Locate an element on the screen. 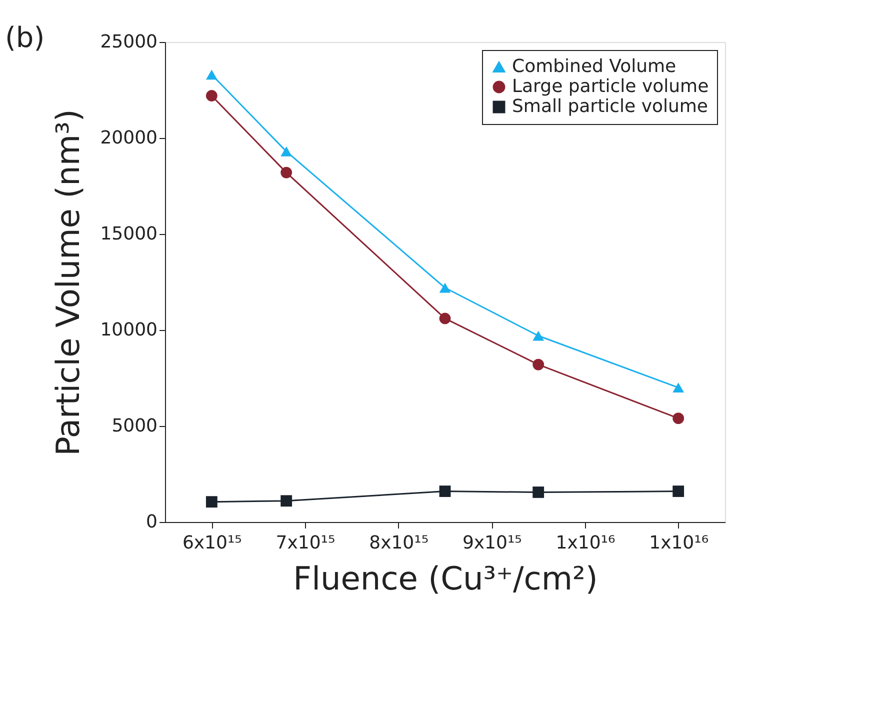 This screenshot has width=875, height=715. y-tick-label: 15000 is located at coordinates (129, 234).